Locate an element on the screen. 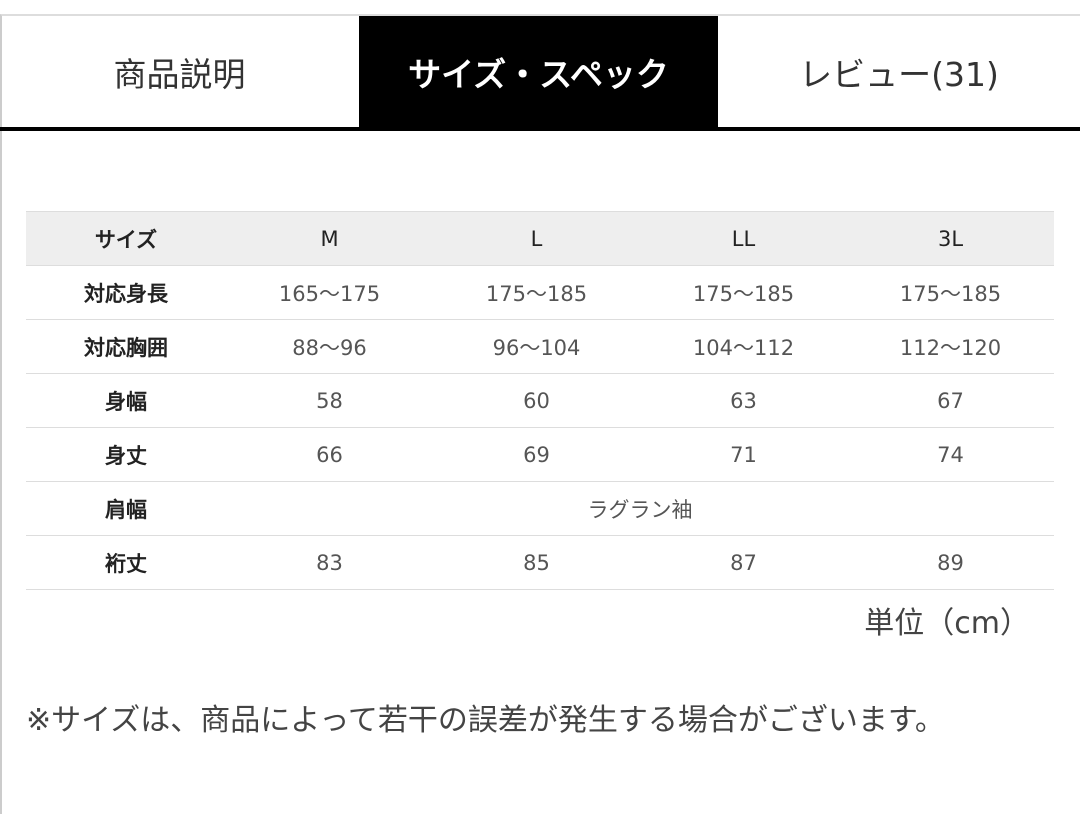 This screenshot has width=1080, height=814. cell: 83 is located at coordinates (329, 562).